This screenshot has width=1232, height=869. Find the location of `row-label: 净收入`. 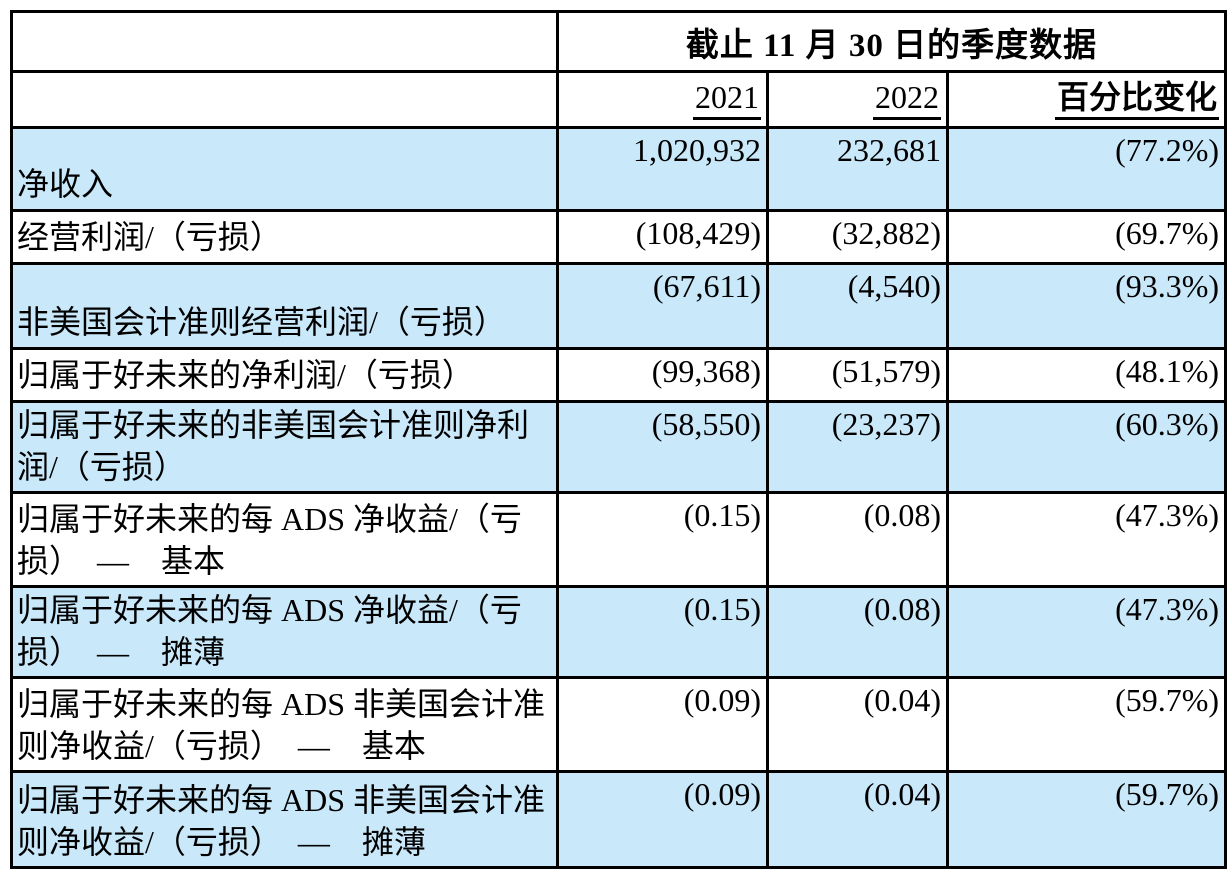

row-label: 净收入 is located at coordinates (284, 169).